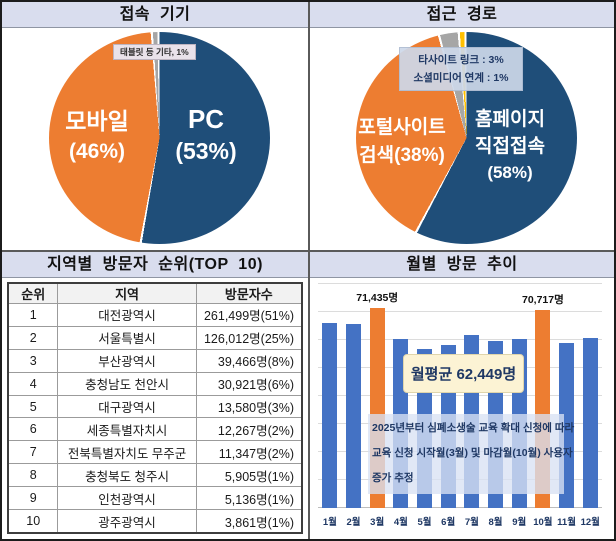 Image resolution: width=616 pixels, height=541 pixels. Describe the element at coordinates (33, 498) in the screenshot. I see `rank-cell: 9` at that location.